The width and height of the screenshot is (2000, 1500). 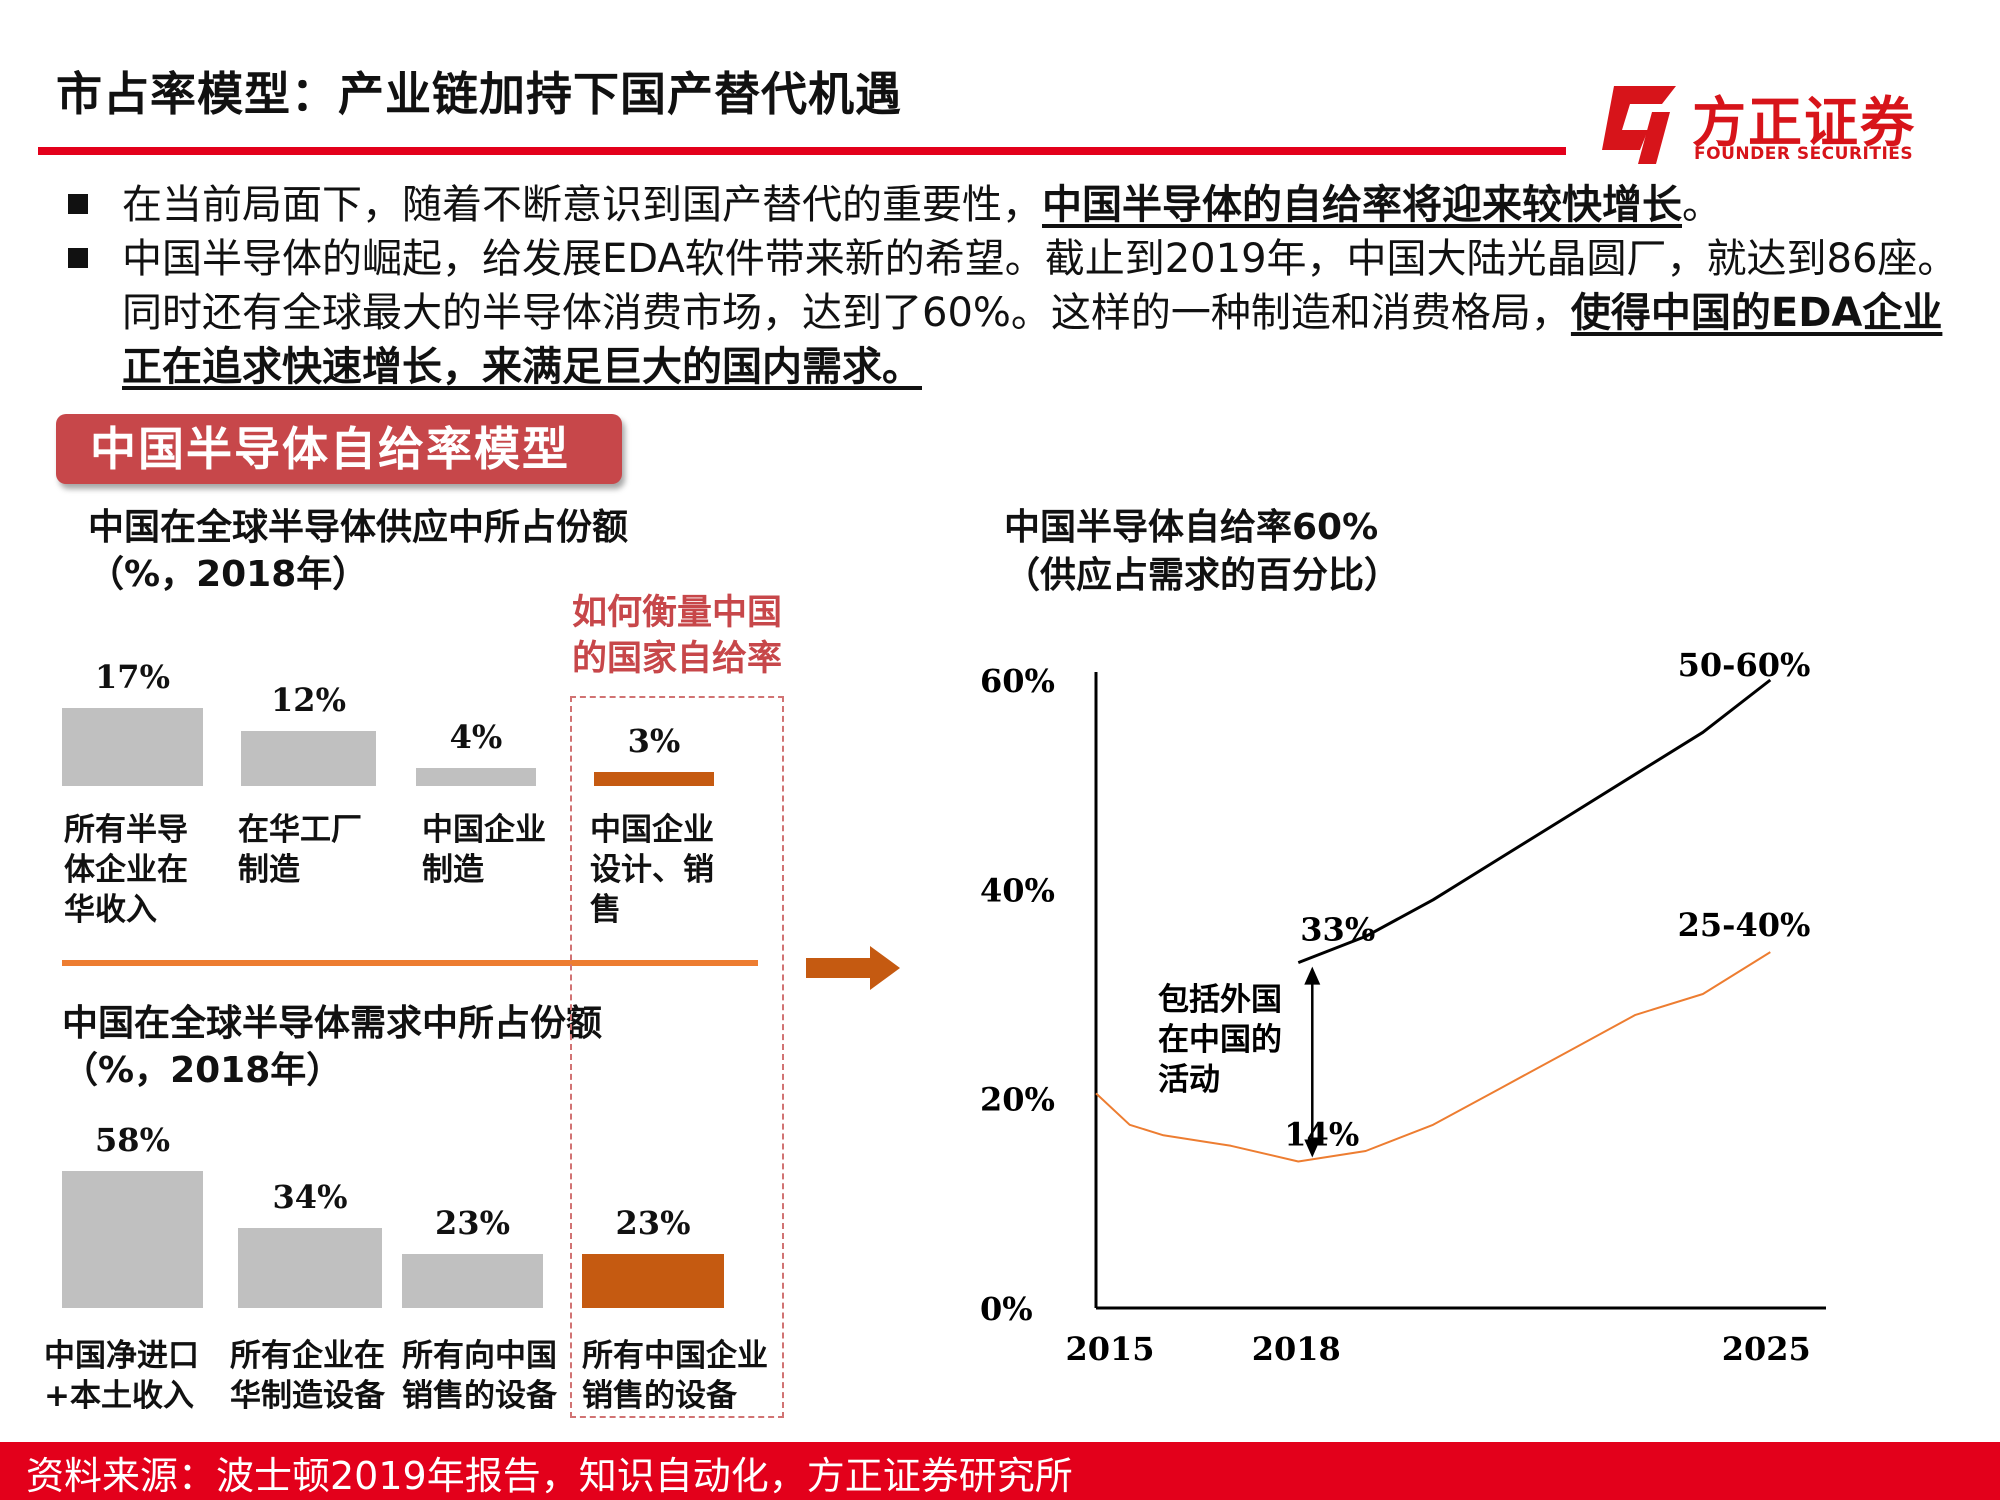 What do you see at coordinates (582, 205) in the screenshot?
I see `bullet-text: 在当前局面下，随着不断意识到国产替代的重要性，` at bounding box center [582, 205].